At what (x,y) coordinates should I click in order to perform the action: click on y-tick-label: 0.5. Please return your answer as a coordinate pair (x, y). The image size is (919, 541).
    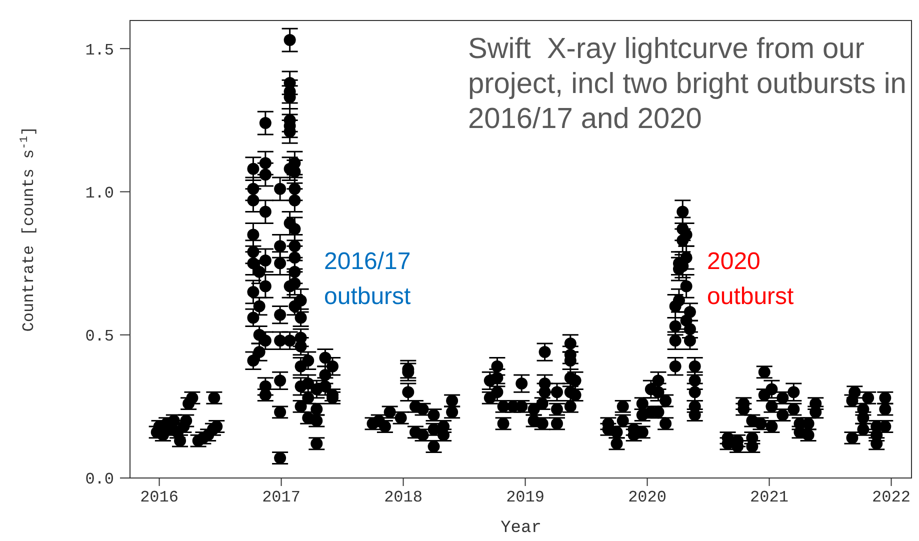
    Looking at the image, I should click on (99, 337).